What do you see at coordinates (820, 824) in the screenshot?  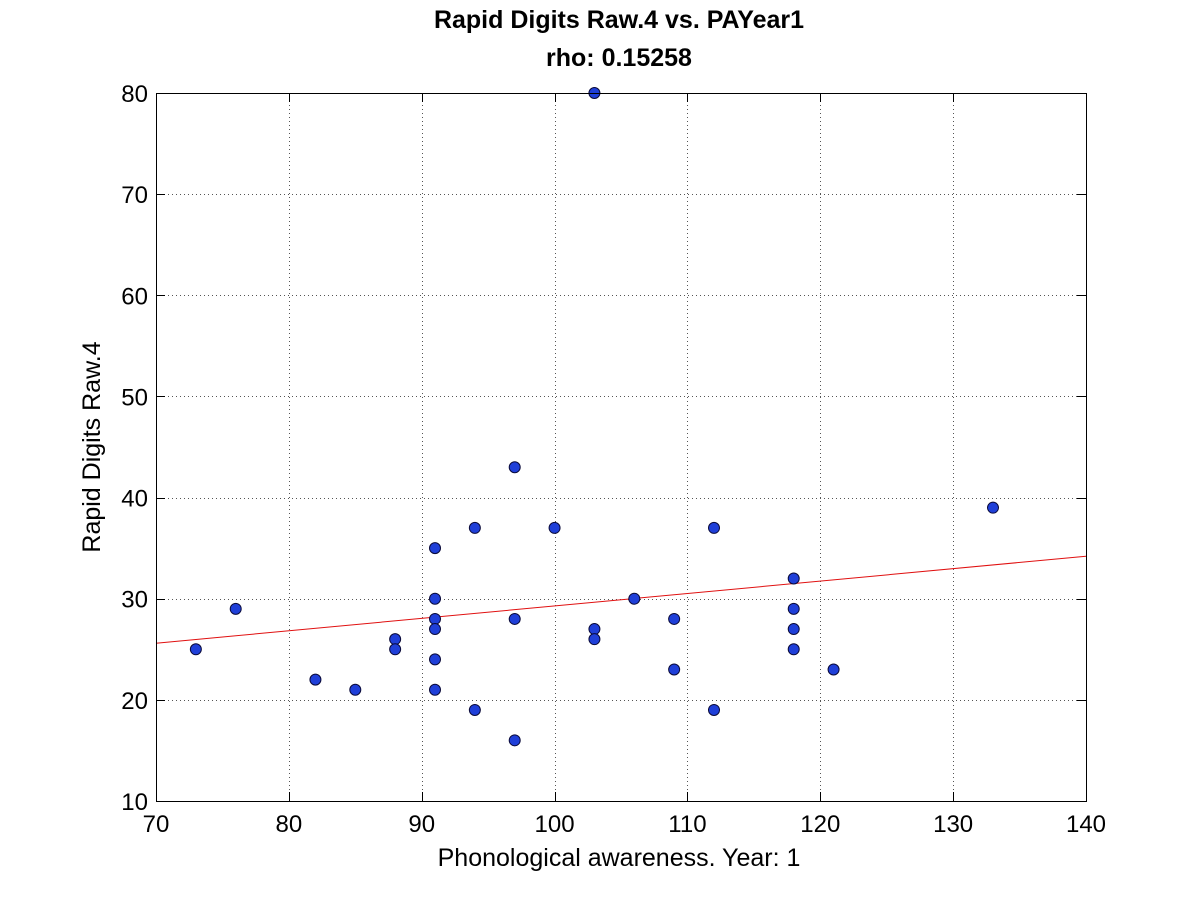 I see `x-tick-label: 120` at bounding box center [820, 824].